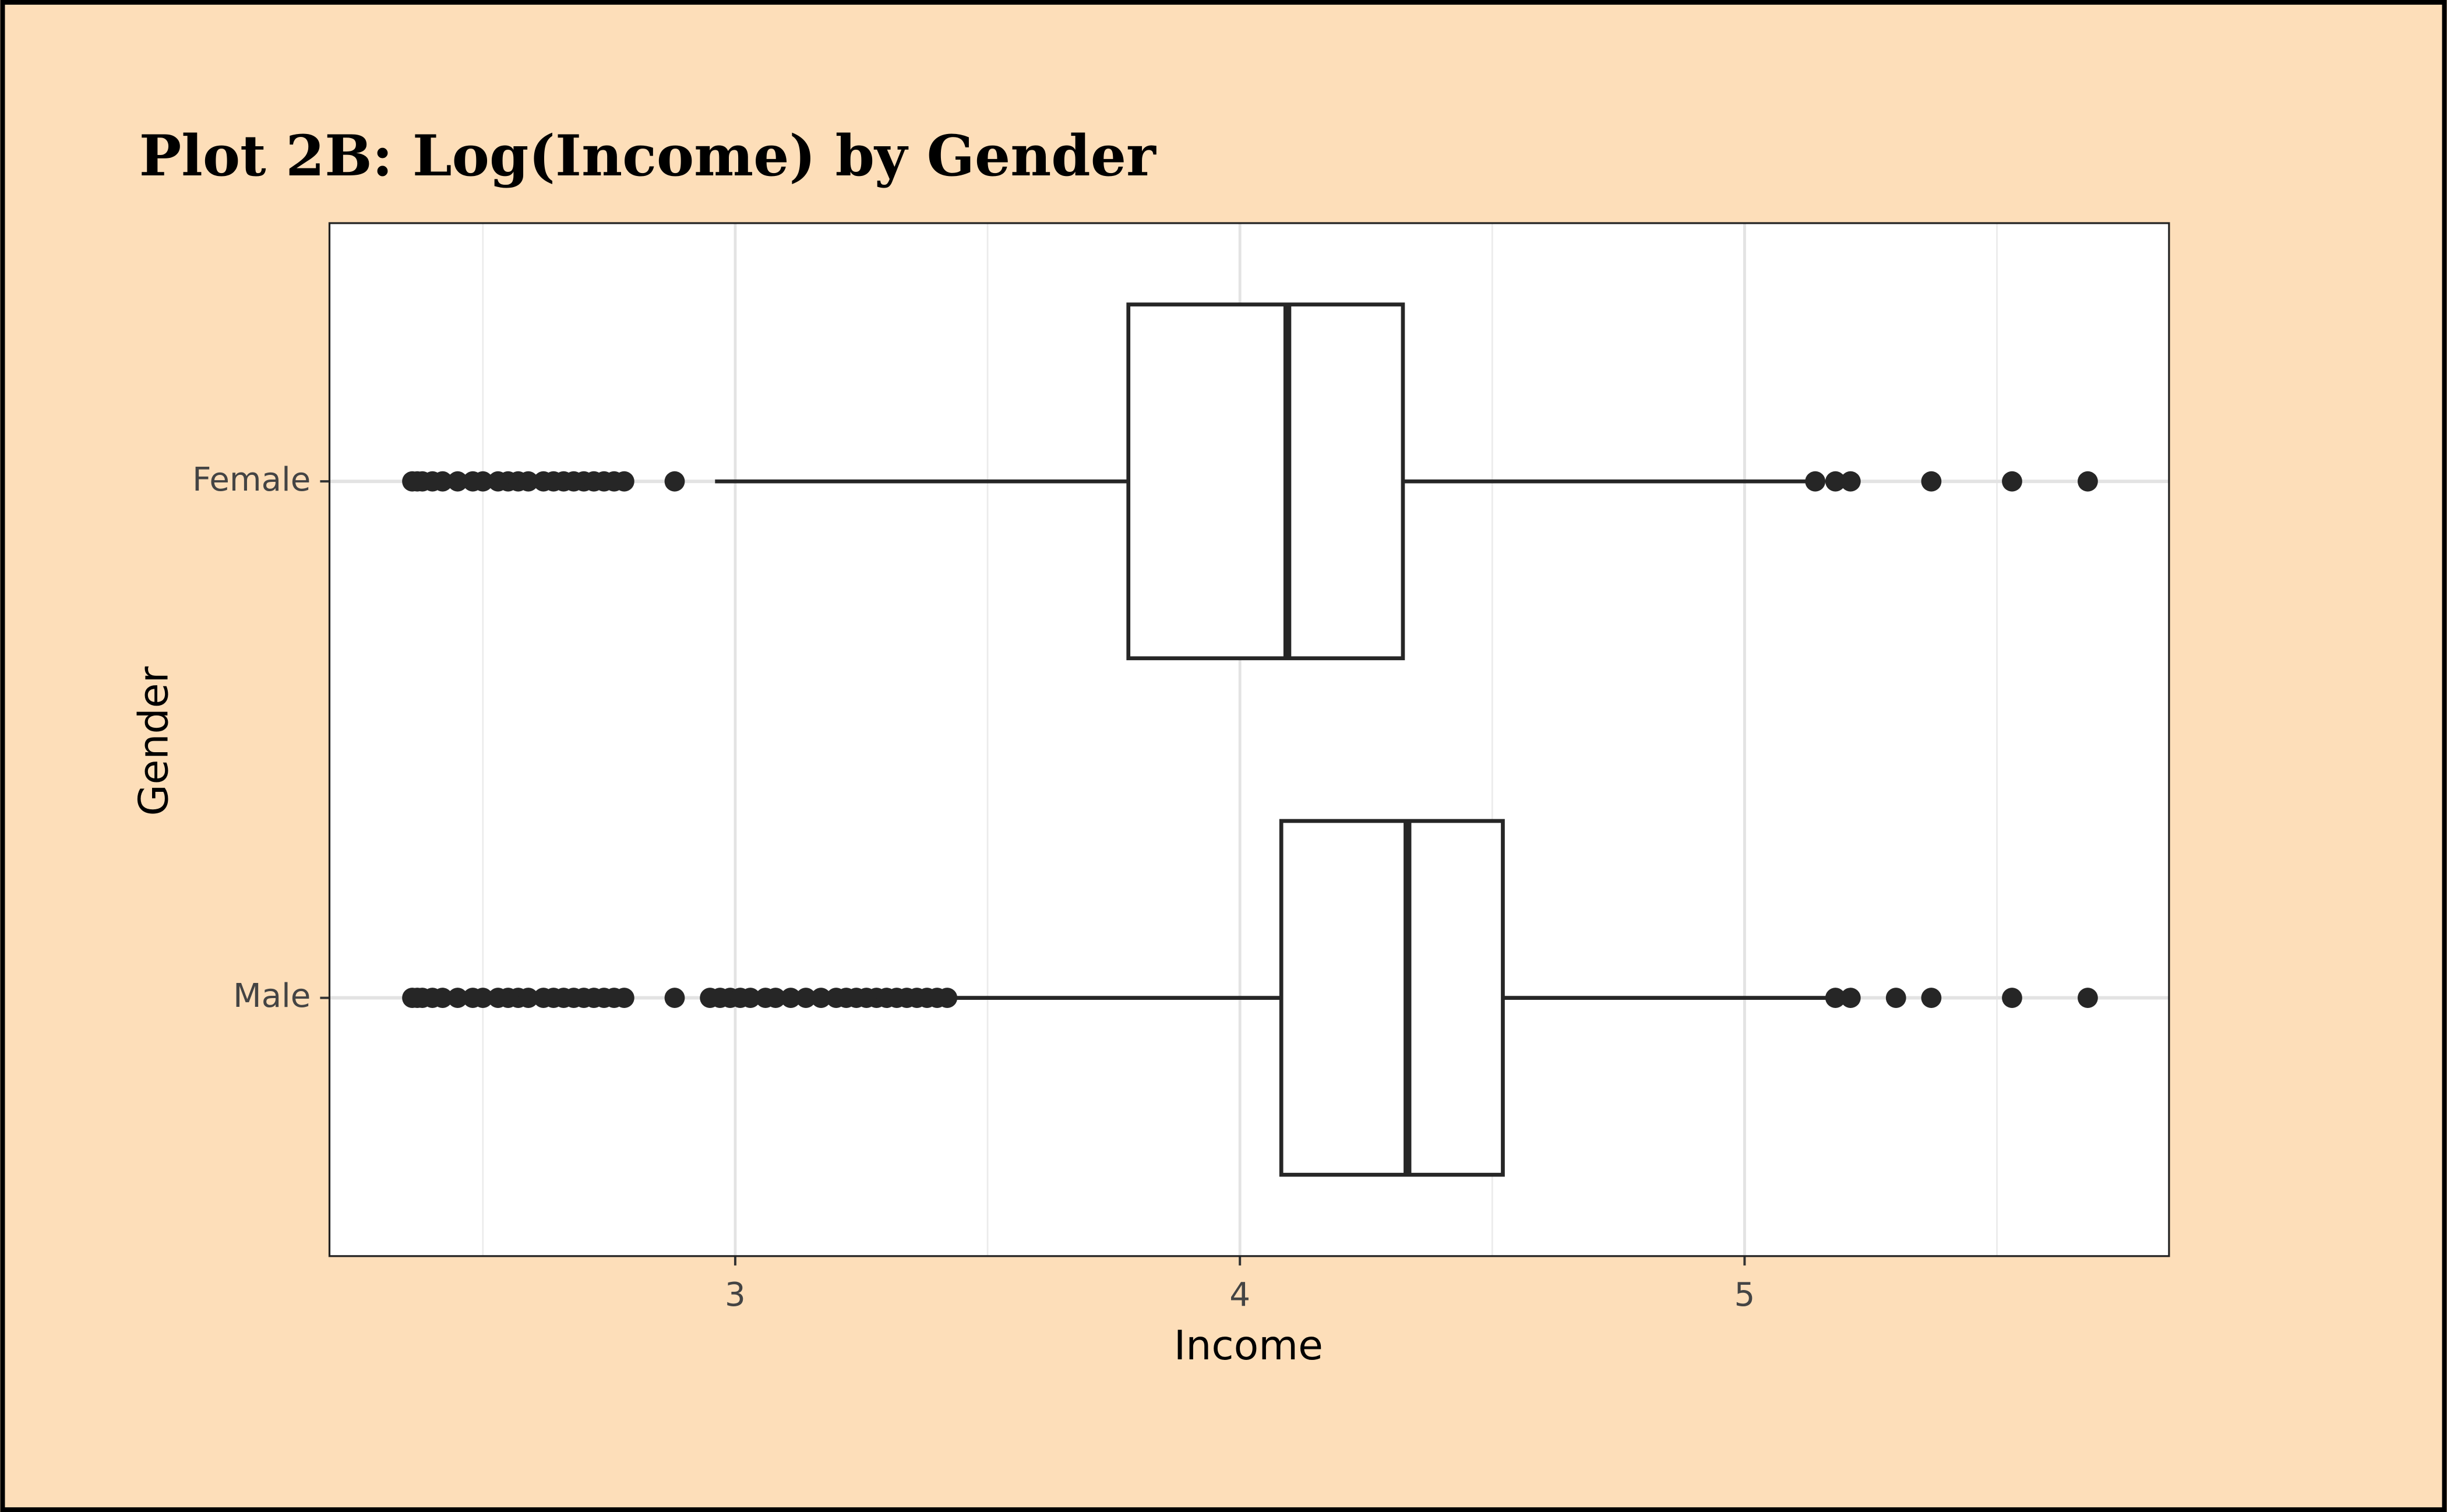  Describe the element at coordinates (1248, 1345) in the screenshot. I see `x-axis-label: Income` at that location.